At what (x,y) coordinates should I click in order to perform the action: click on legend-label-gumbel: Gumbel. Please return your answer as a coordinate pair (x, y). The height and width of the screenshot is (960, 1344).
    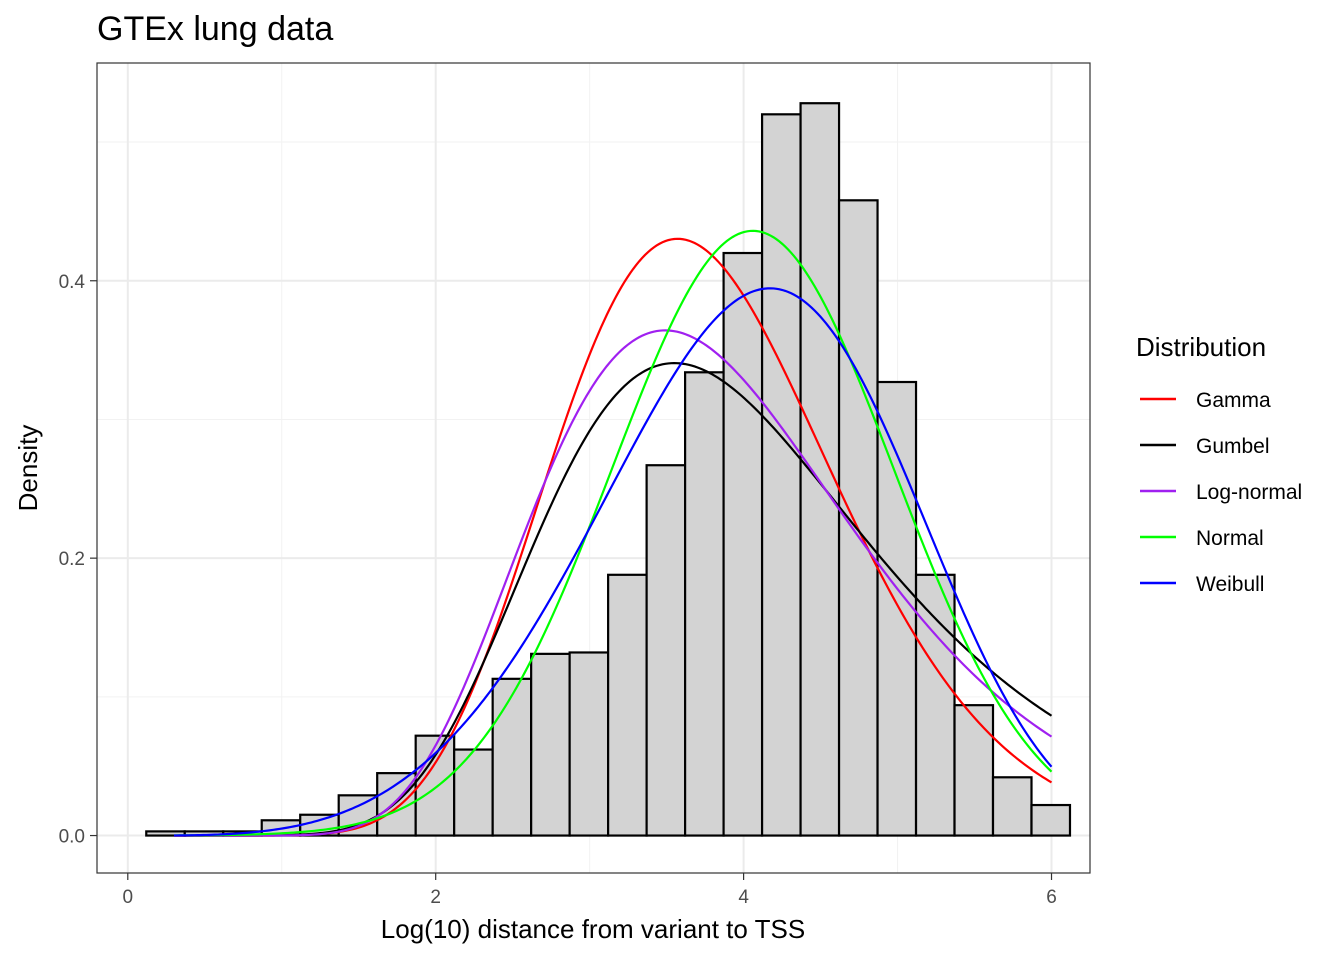
    Looking at the image, I should click on (1233, 446).